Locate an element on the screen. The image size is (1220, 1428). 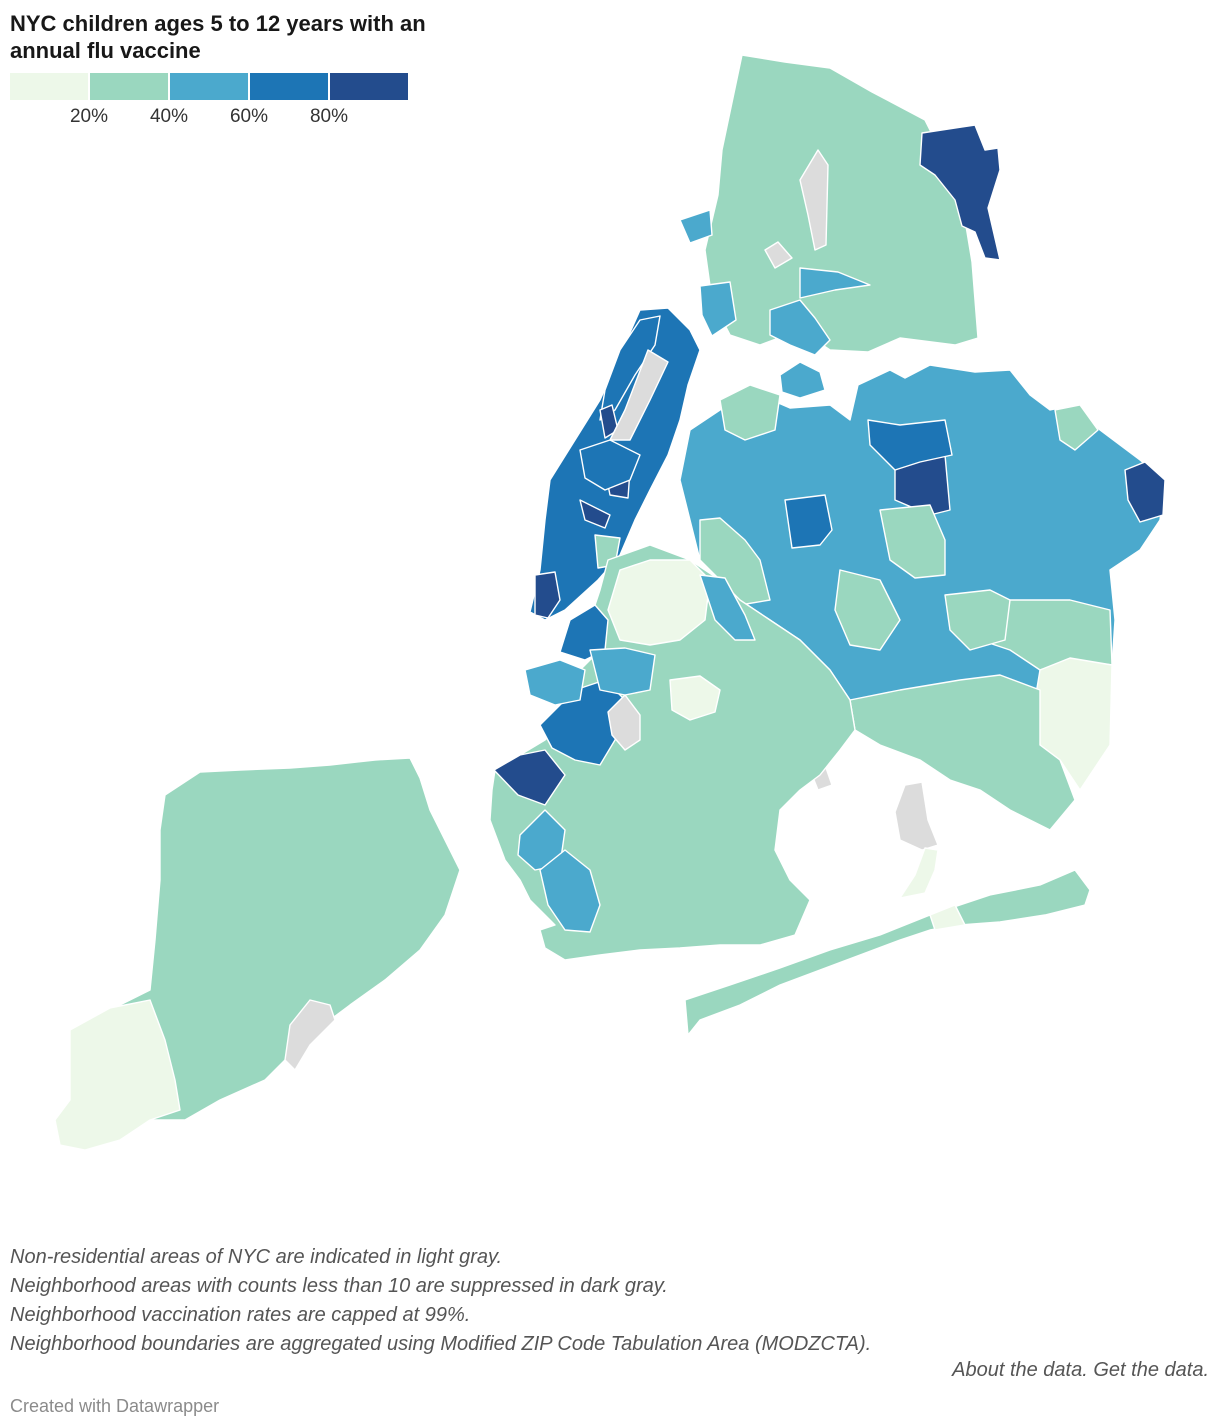
area-queens-north-dkblue is located at coordinates (910, 445).